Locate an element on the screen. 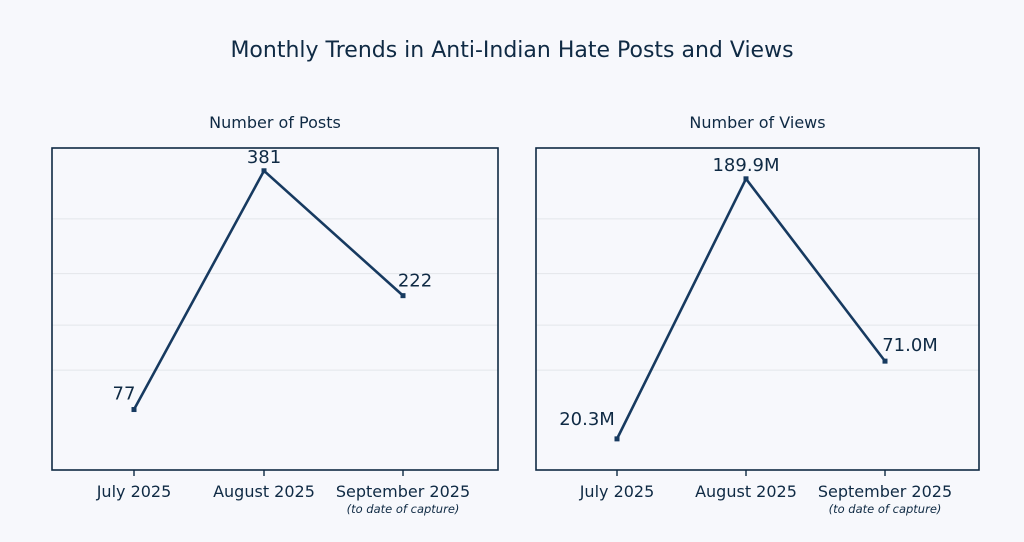 The image size is (1024, 542). data-label: 381 is located at coordinates (264, 157).